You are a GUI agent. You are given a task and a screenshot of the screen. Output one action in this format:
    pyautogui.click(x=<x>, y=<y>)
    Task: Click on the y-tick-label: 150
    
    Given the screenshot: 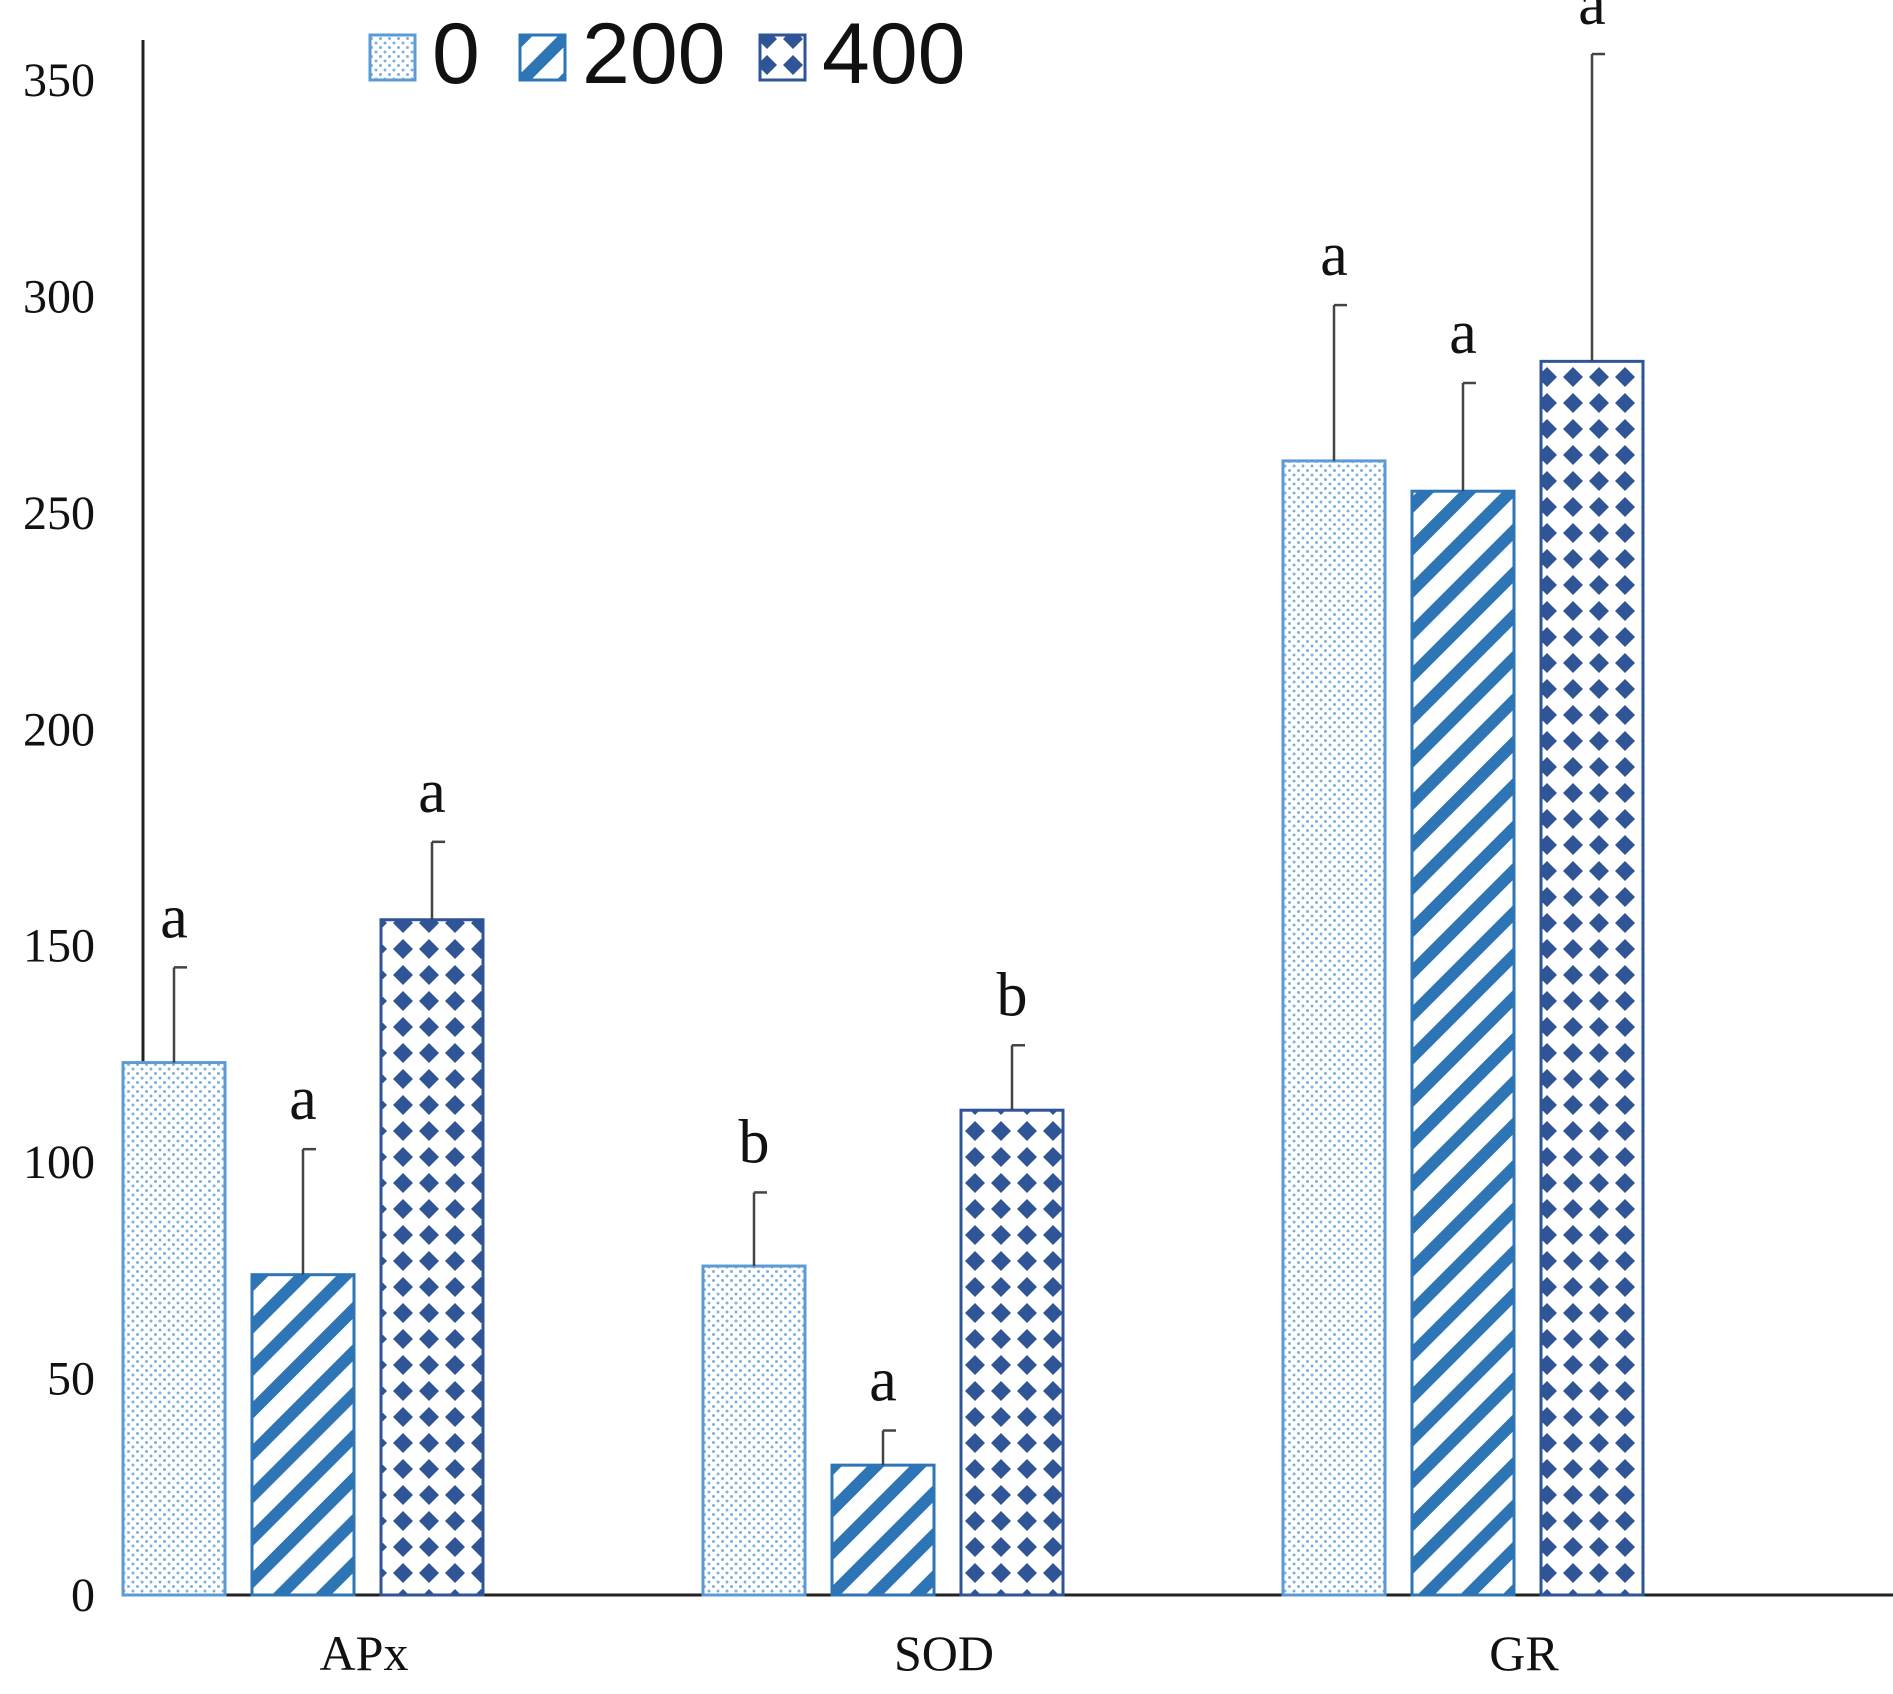 What is the action you would take?
    pyautogui.click(x=59, y=946)
    